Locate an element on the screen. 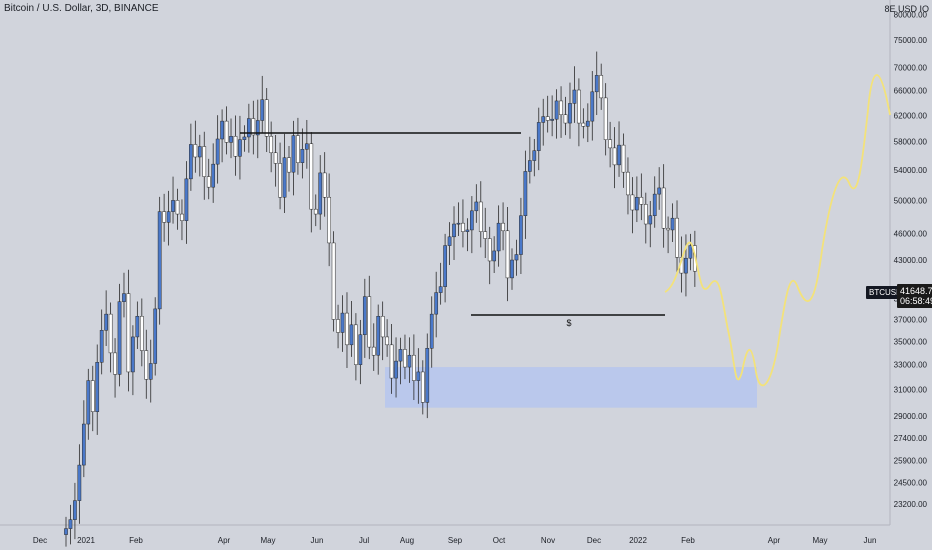  x-tick-label: 2022 is located at coordinates (638, 540).